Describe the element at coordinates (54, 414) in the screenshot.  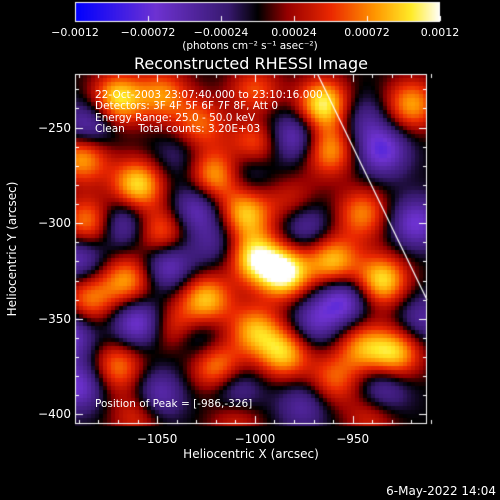
I see `y-tick-label: −400` at that location.